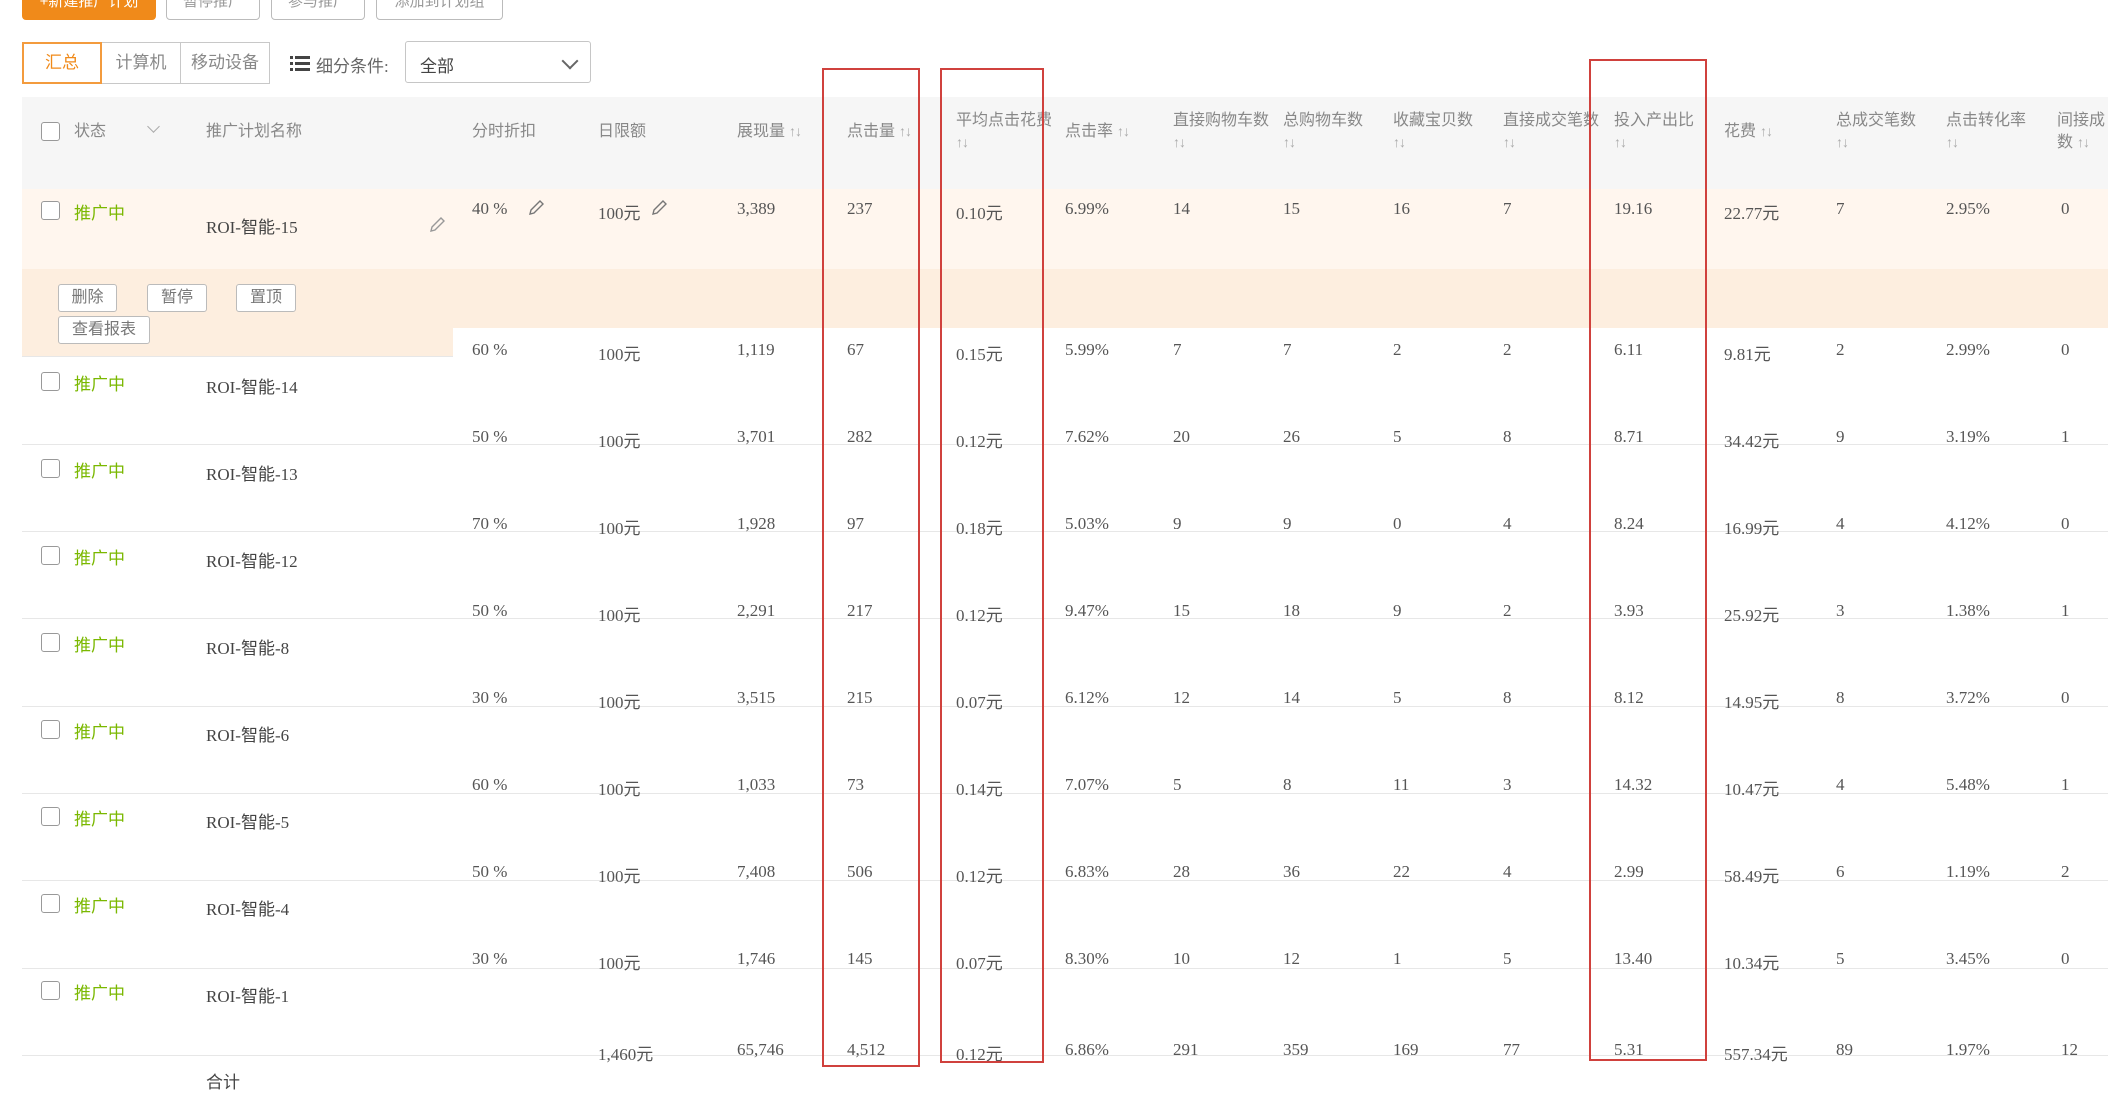 This screenshot has width=2108, height=1098. What do you see at coordinates (1629, 1049) in the screenshot?
I see `total-roi: 5.31` at bounding box center [1629, 1049].